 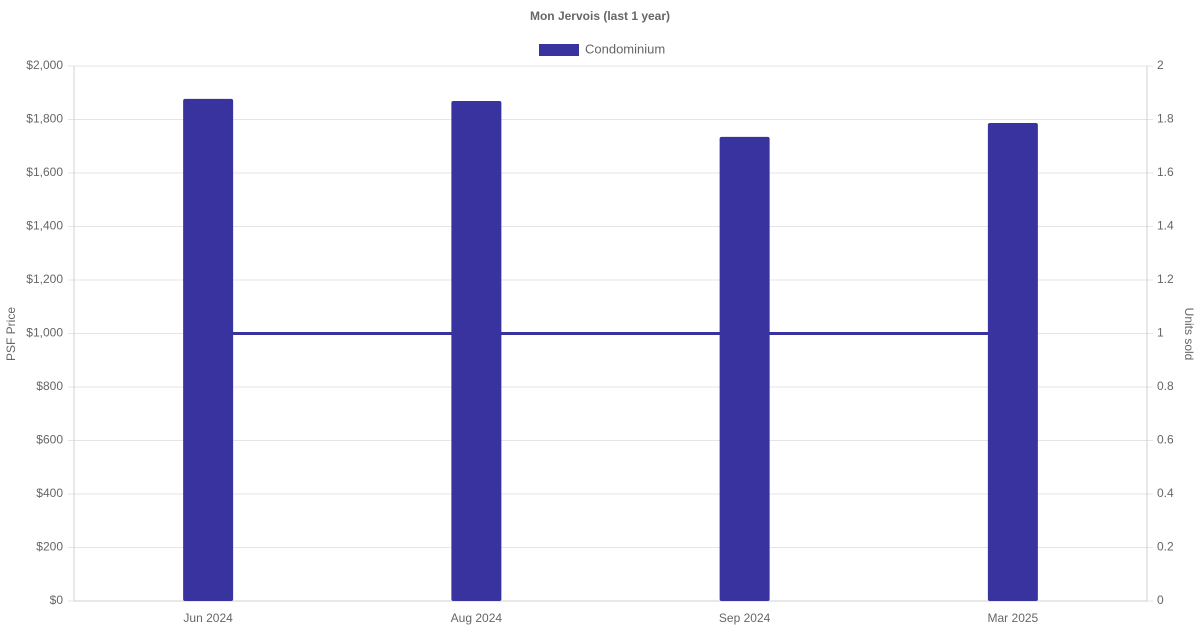 I want to click on y-tick-label: $1,600, so click(x=44, y=172).